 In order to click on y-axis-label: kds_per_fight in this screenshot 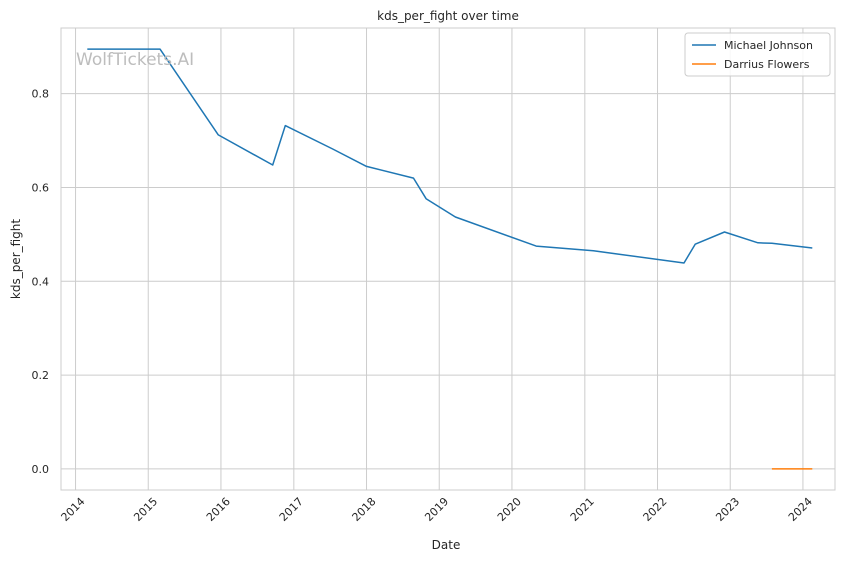, I will do `click(16, 259)`.